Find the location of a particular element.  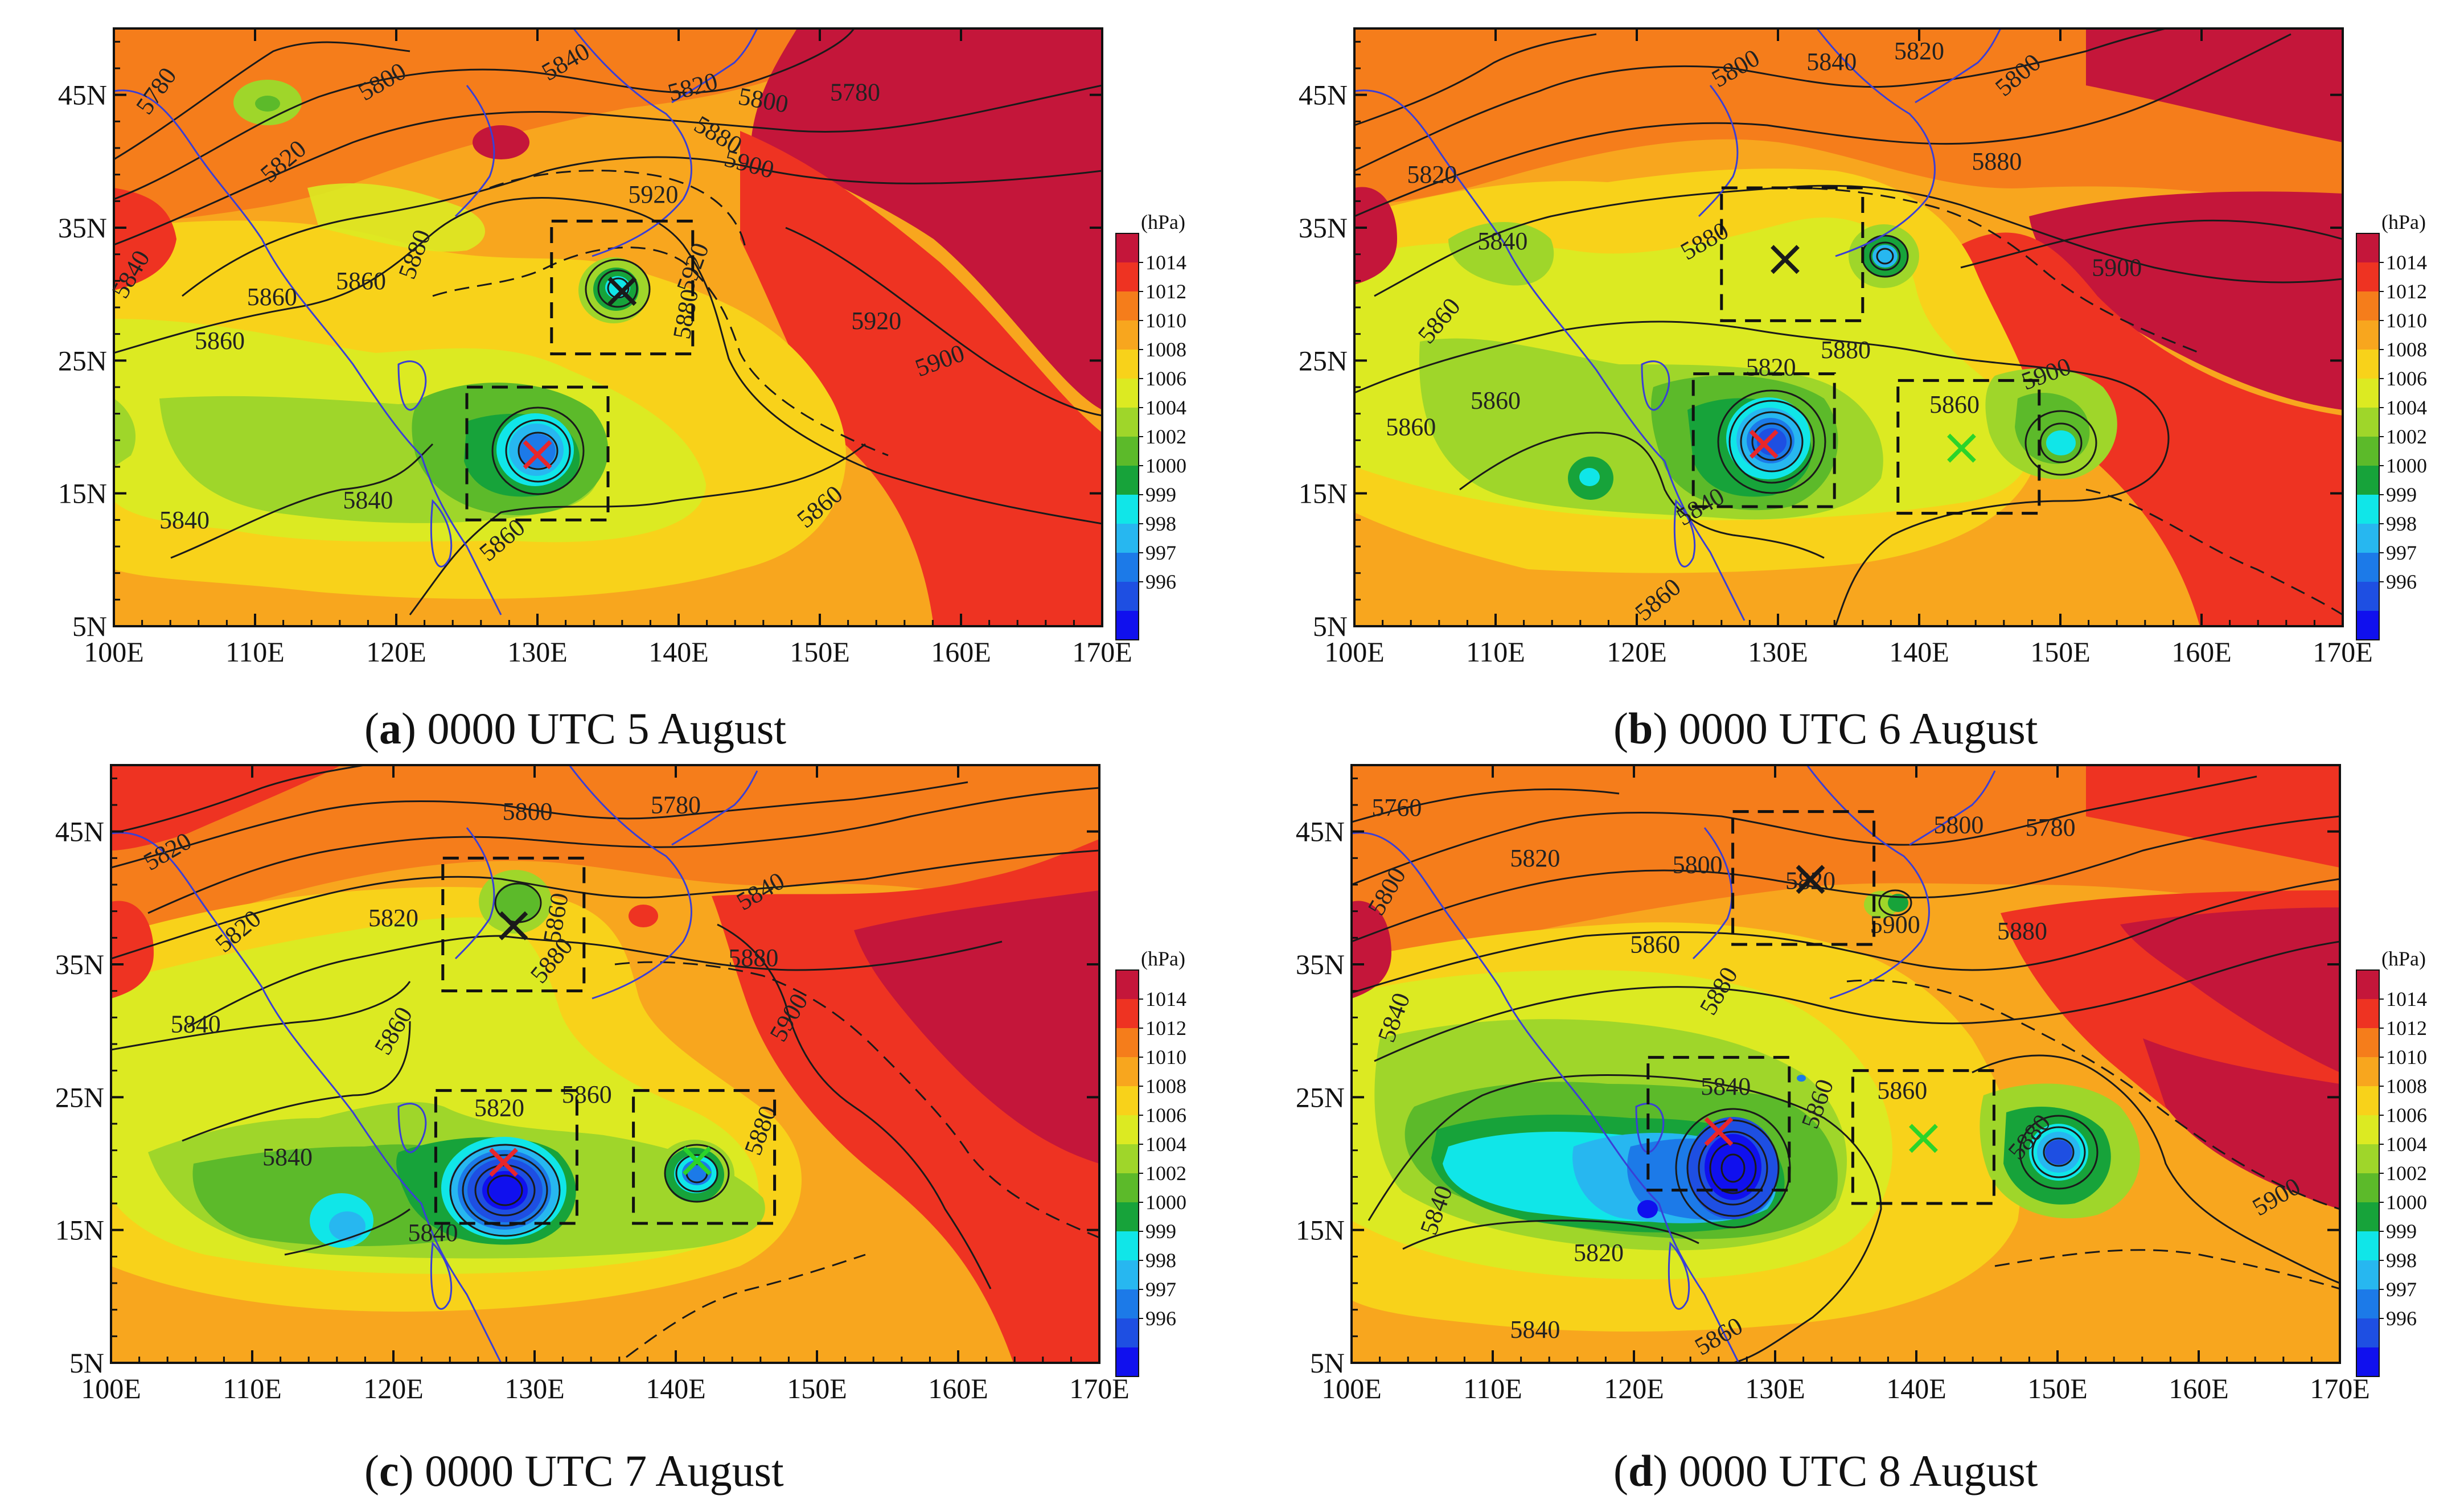

colorbar-level: 1010 is located at coordinates (2406, 320).